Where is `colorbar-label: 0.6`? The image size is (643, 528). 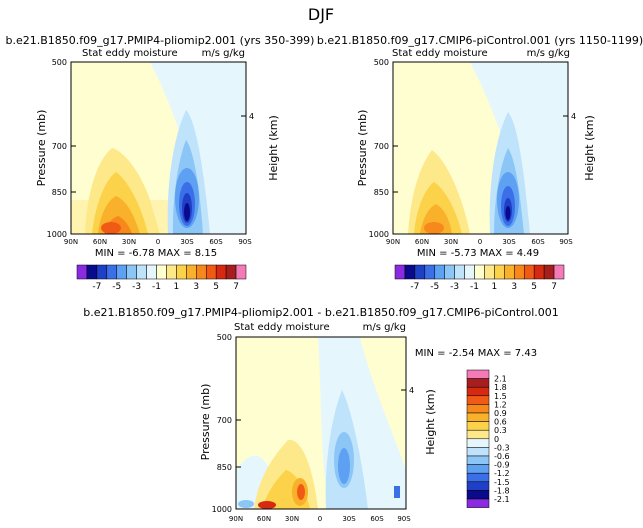
colorbar-label: 0.6 is located at coordinates (500, 422).